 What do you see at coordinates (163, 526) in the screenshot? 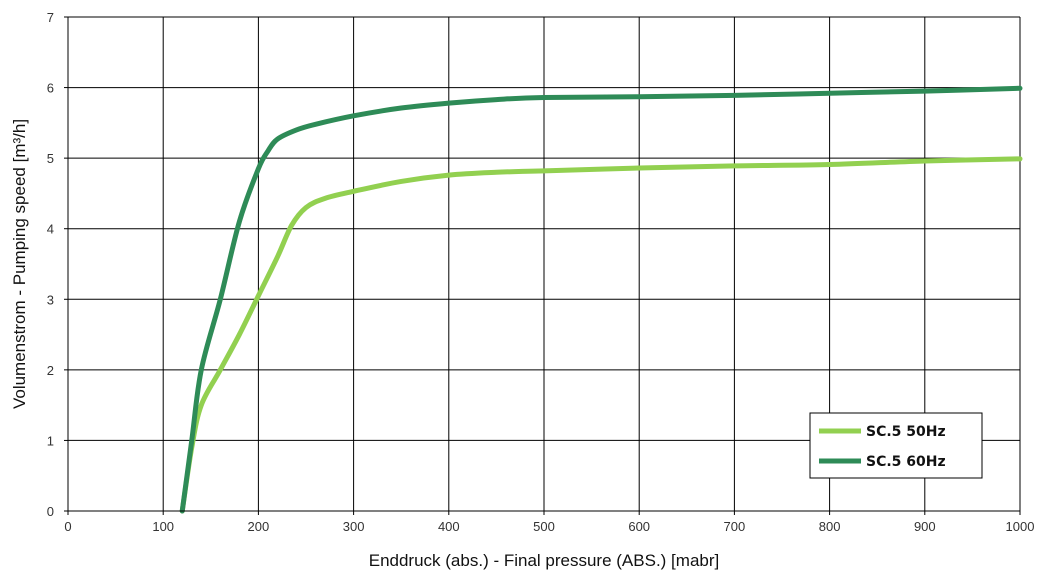
I see `x-tick-label: 100` at bounding box center [163, 526].